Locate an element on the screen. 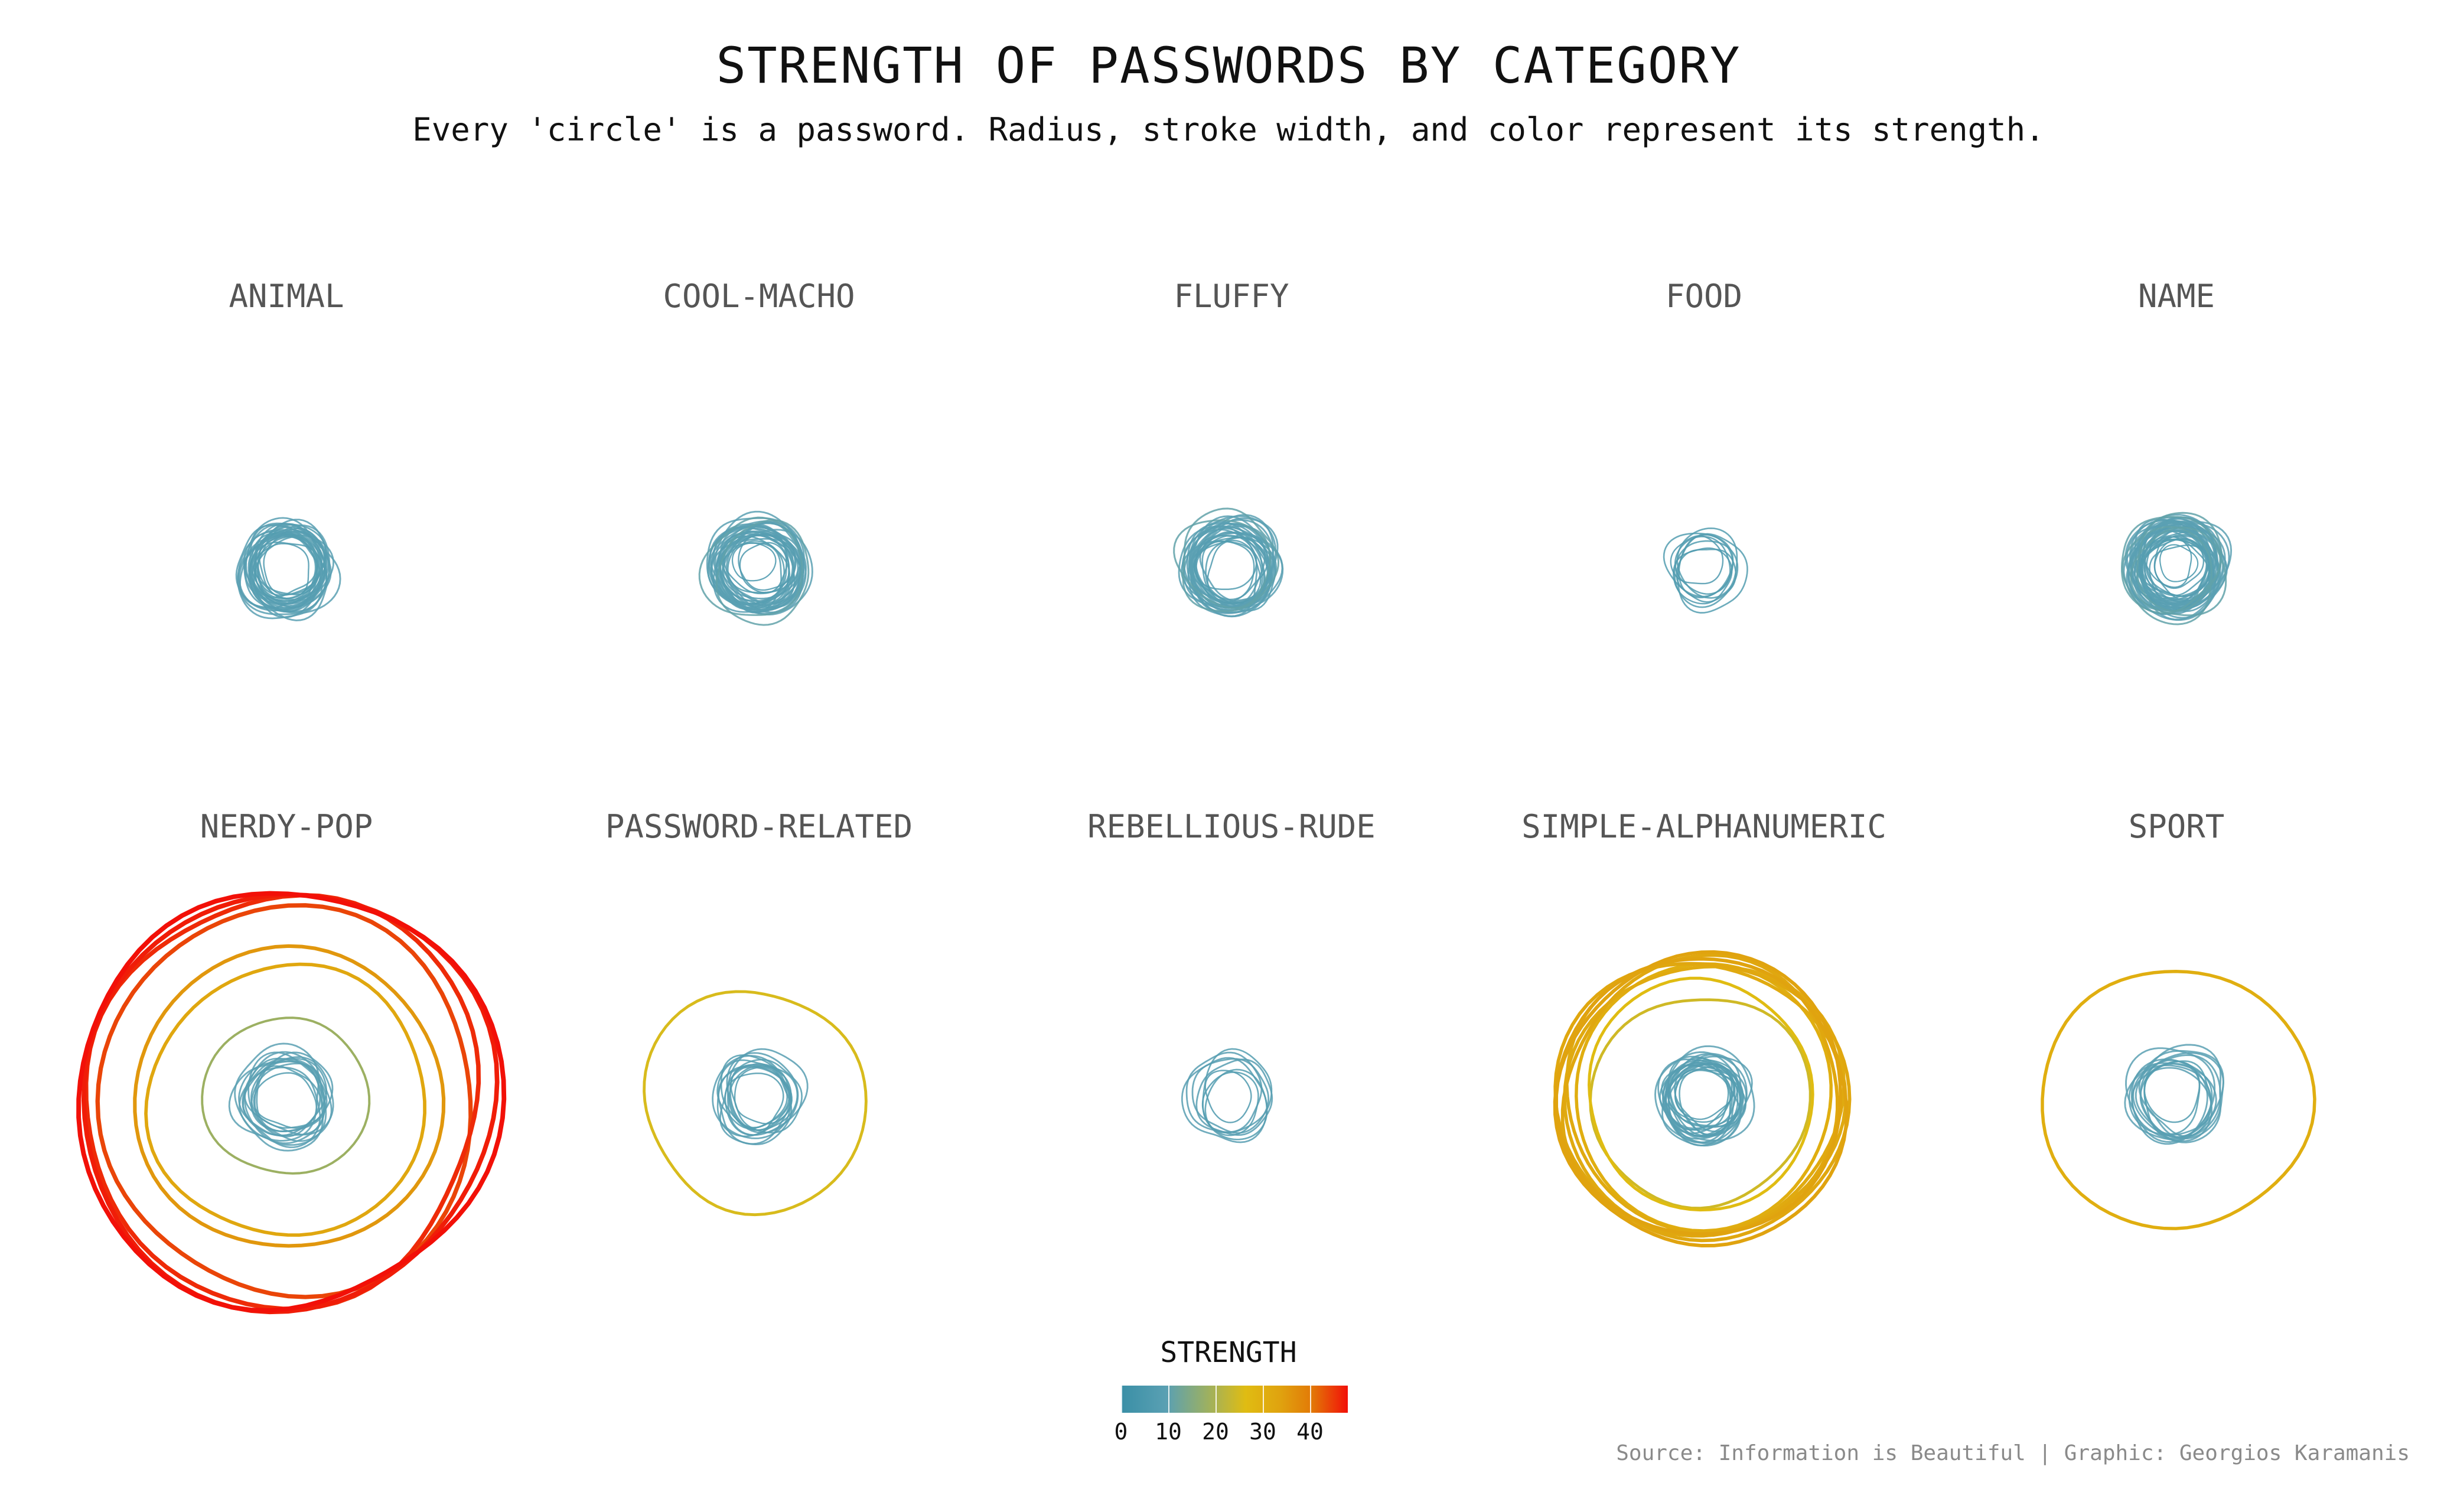 The image size is (2457, 1512). panel-cool-macho is located at coordinates (755, 568).